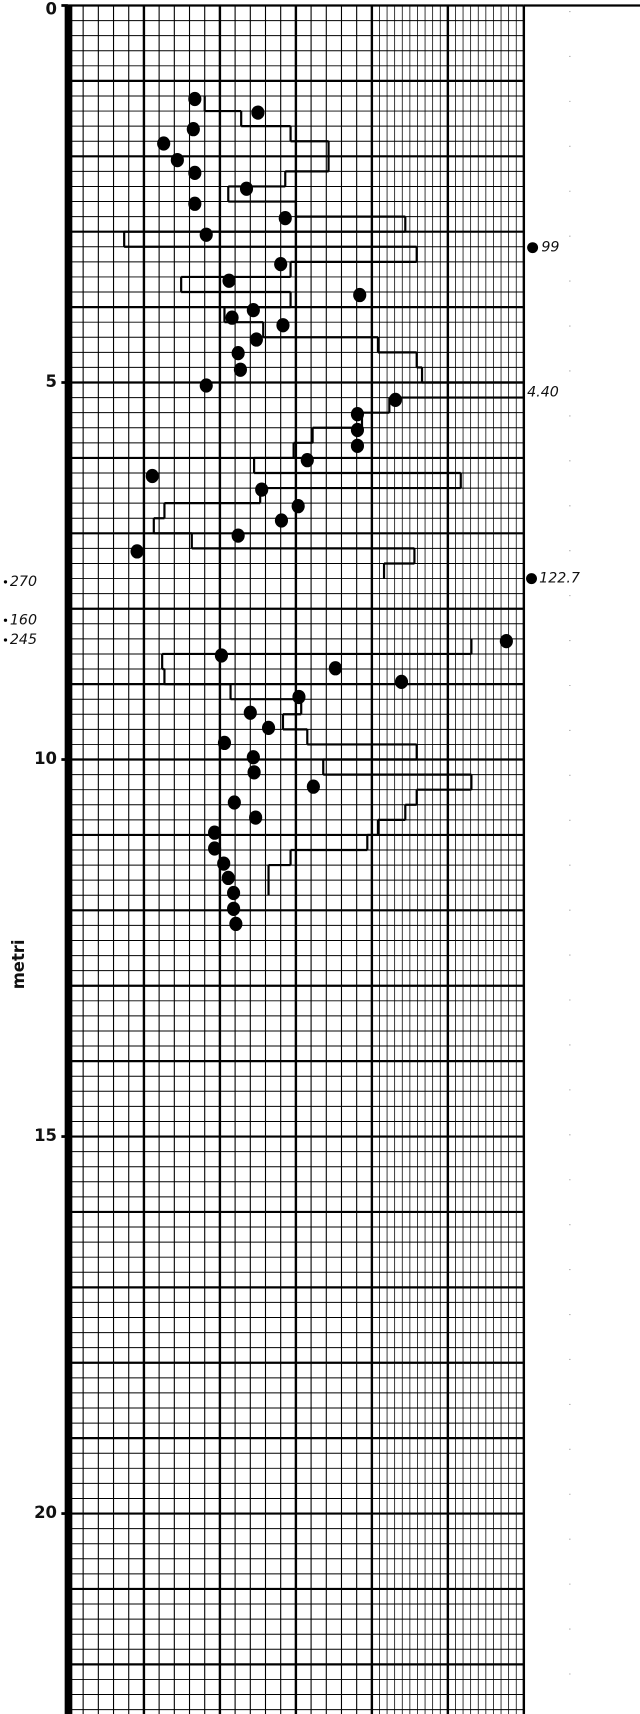  What do you see at coordinates (550, 248) in the screenshot?
I see `annotation: 99` at bounding box center [550, 248].